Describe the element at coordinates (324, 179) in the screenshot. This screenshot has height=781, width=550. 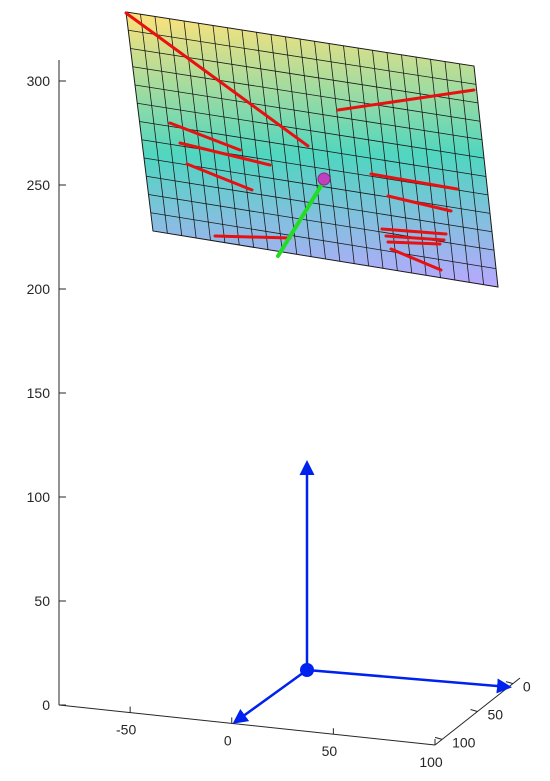
I see `plane-center-marker` at that location.